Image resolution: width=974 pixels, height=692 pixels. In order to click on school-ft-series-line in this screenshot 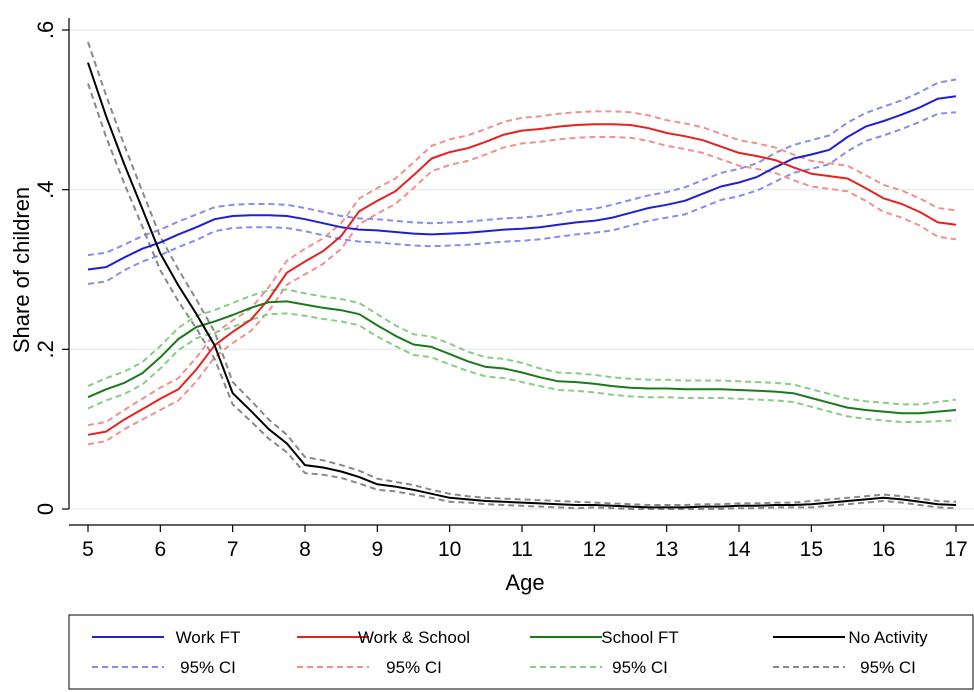, I will do `click(522, 357)`.